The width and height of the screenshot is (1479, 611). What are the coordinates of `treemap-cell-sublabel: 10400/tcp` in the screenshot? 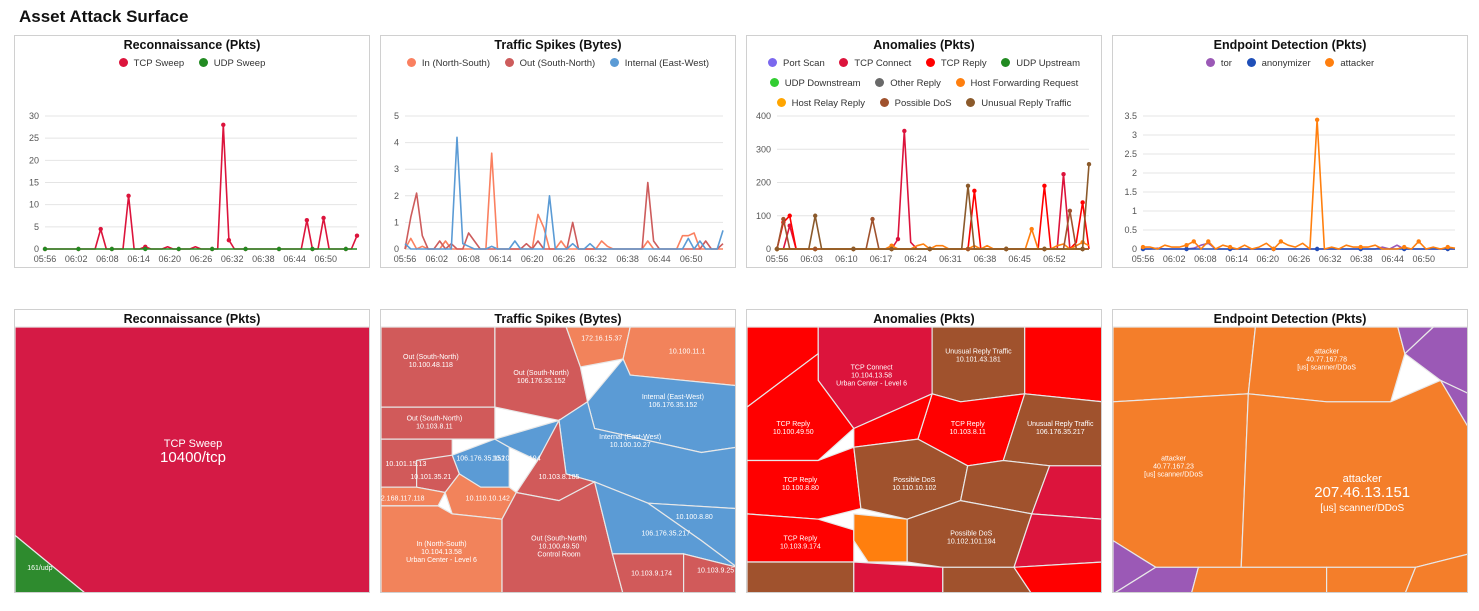 It's located at (193, 457).